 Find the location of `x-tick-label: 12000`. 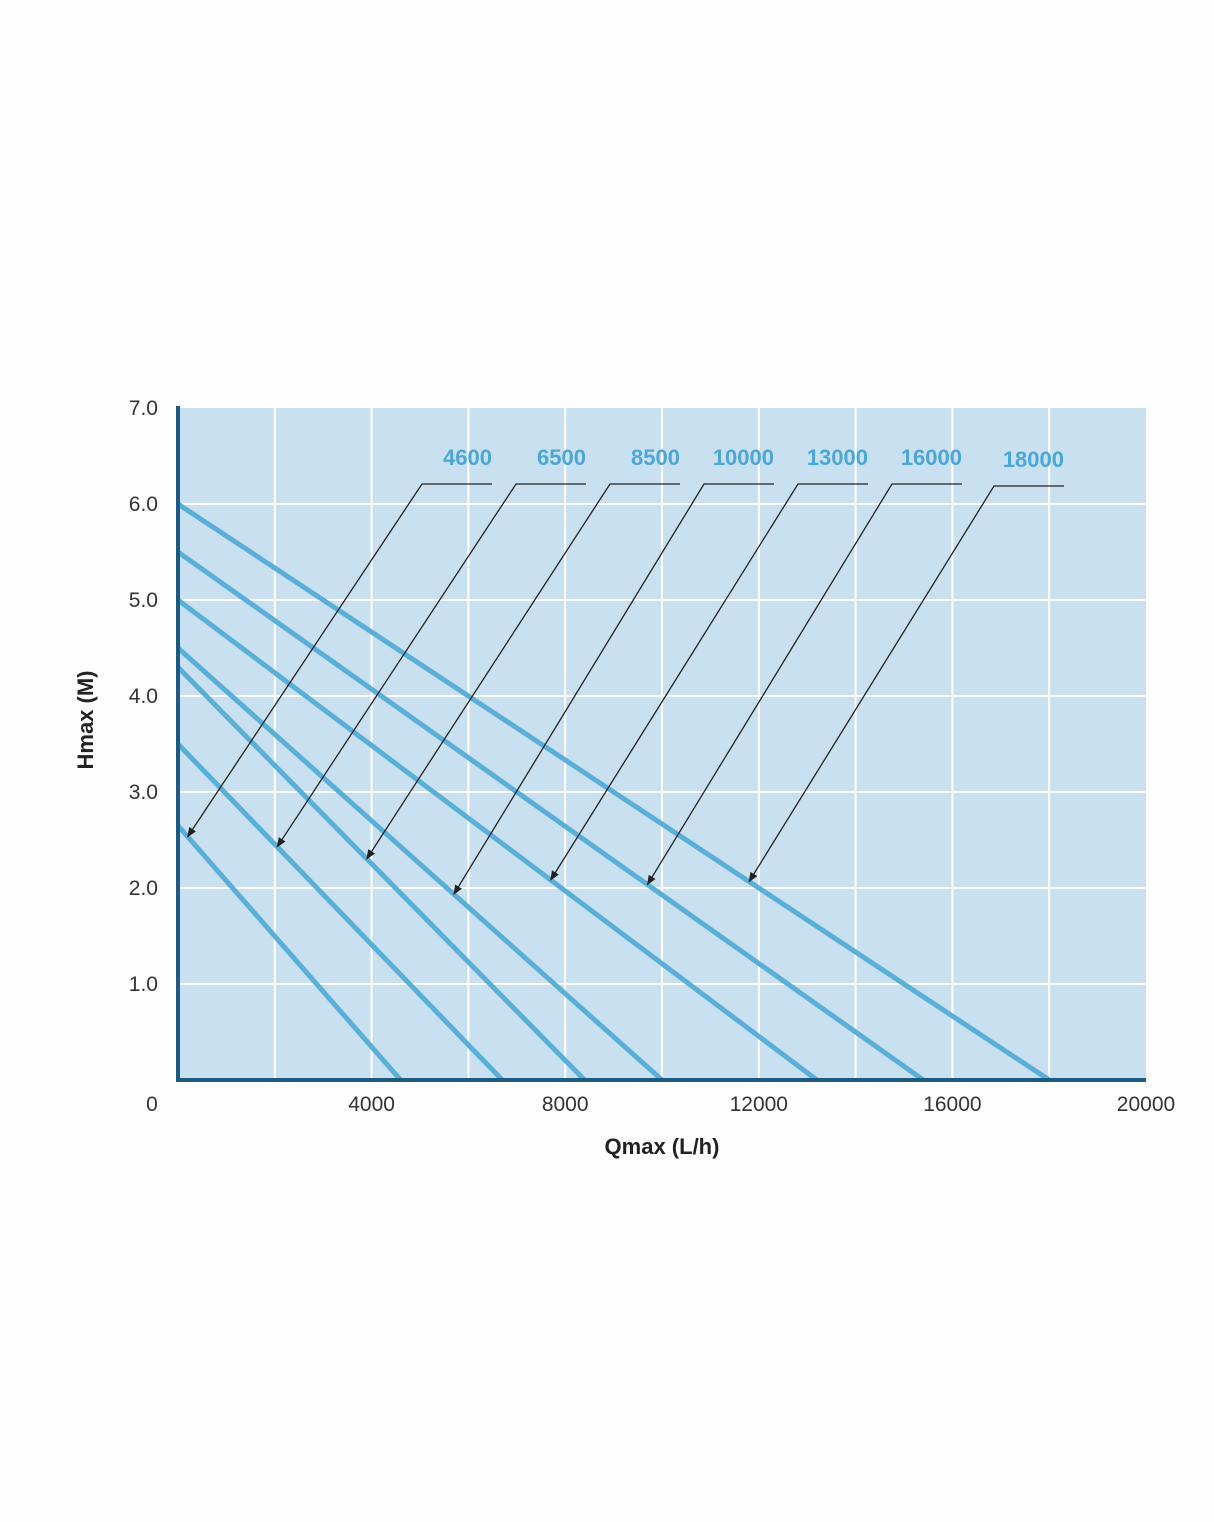

x-tick-label: 12000 is located at coordinates (759, 1104).